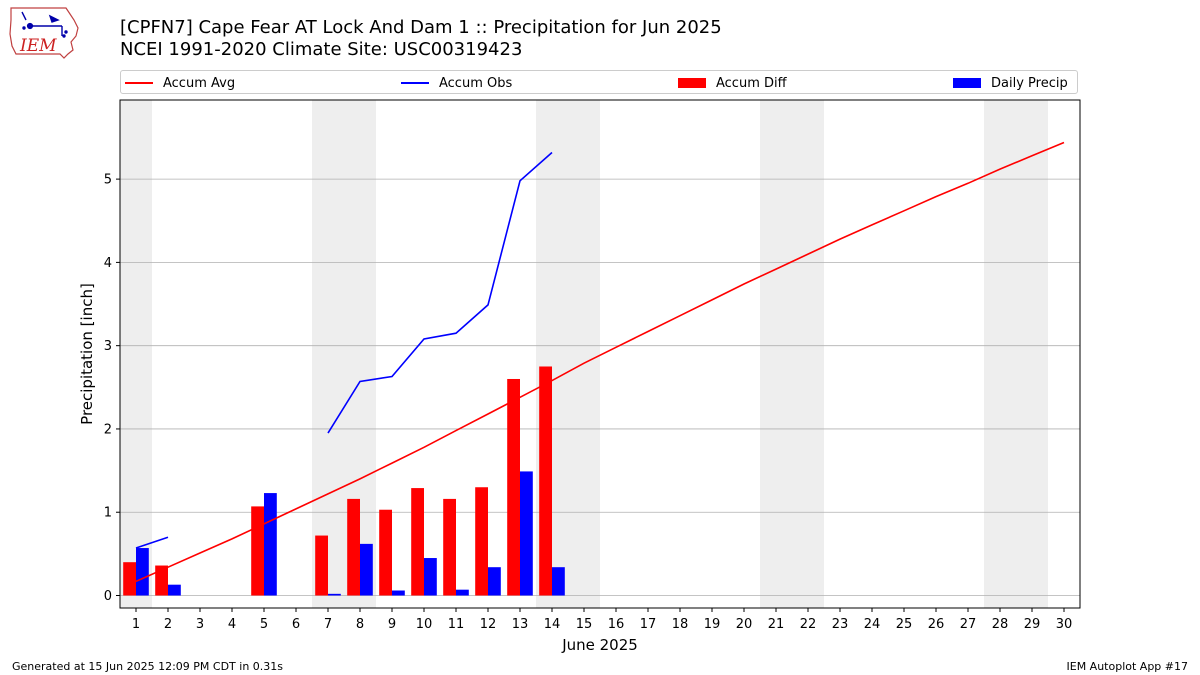  I want to click on x-tick-label: 30, so click(1064, 624).